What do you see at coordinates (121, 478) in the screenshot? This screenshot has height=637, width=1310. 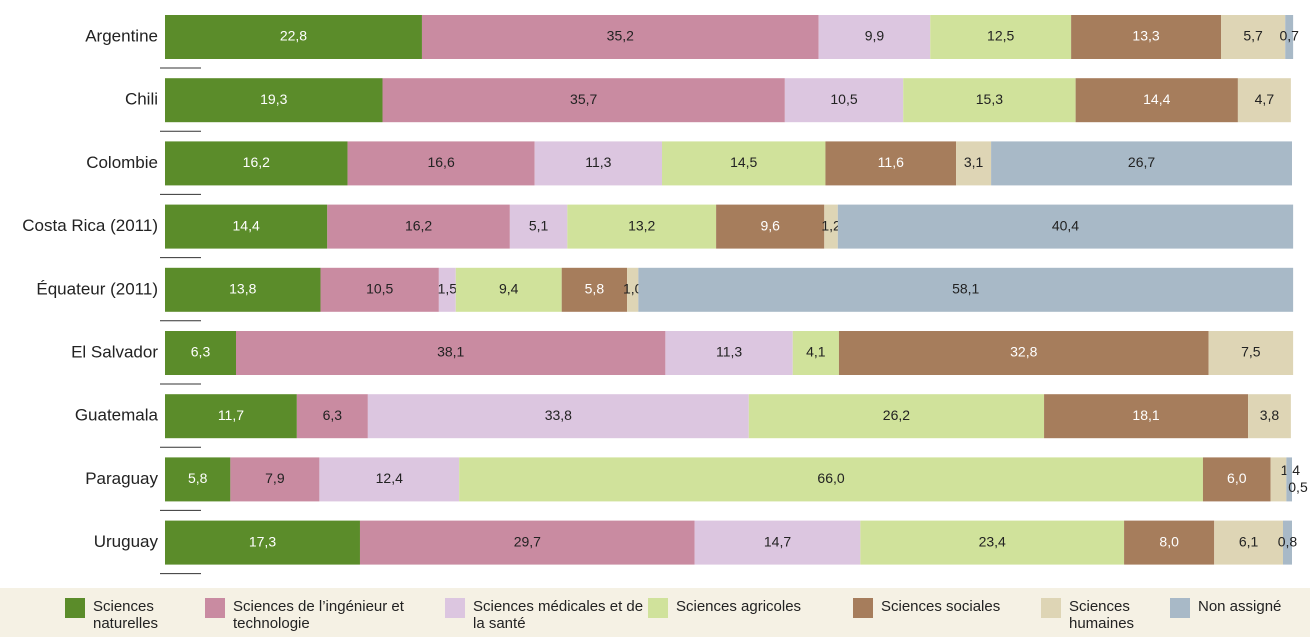 I see `category-label: Paraguay` at bounding box center [121, 478].